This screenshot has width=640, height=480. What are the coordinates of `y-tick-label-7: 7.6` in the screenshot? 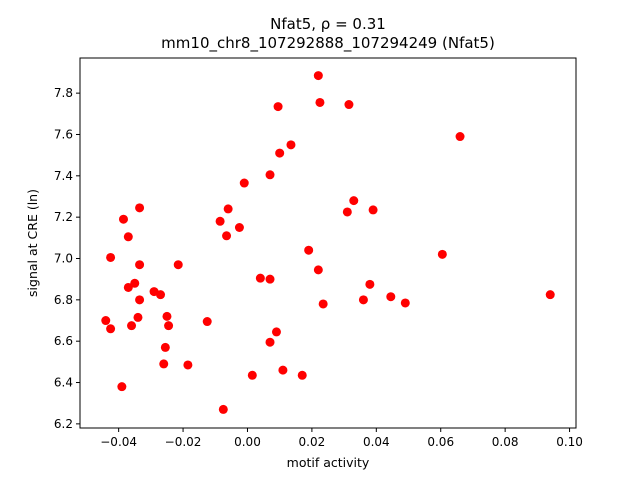 It's located at (63, 134).